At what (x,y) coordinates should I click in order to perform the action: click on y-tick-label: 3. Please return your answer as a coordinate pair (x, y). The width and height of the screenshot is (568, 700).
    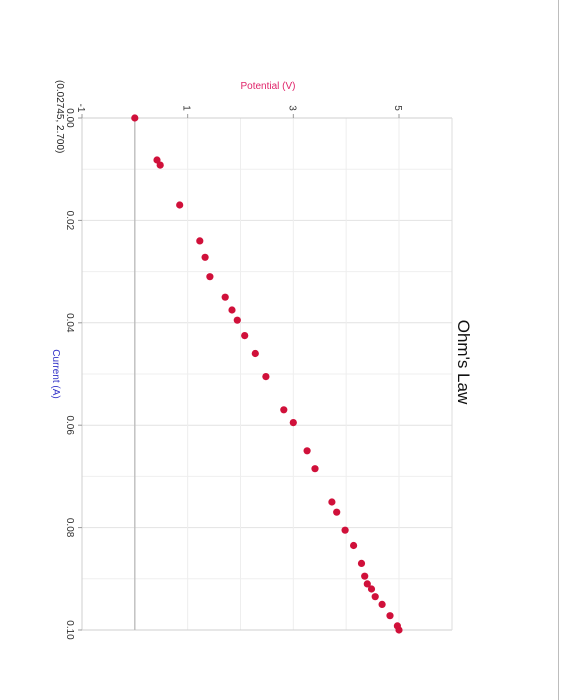
    Looking at the image, I should click on (291, 108).